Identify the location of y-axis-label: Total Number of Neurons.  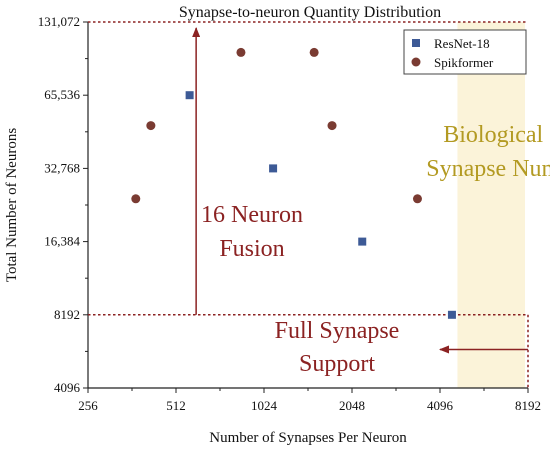
(12, 205).